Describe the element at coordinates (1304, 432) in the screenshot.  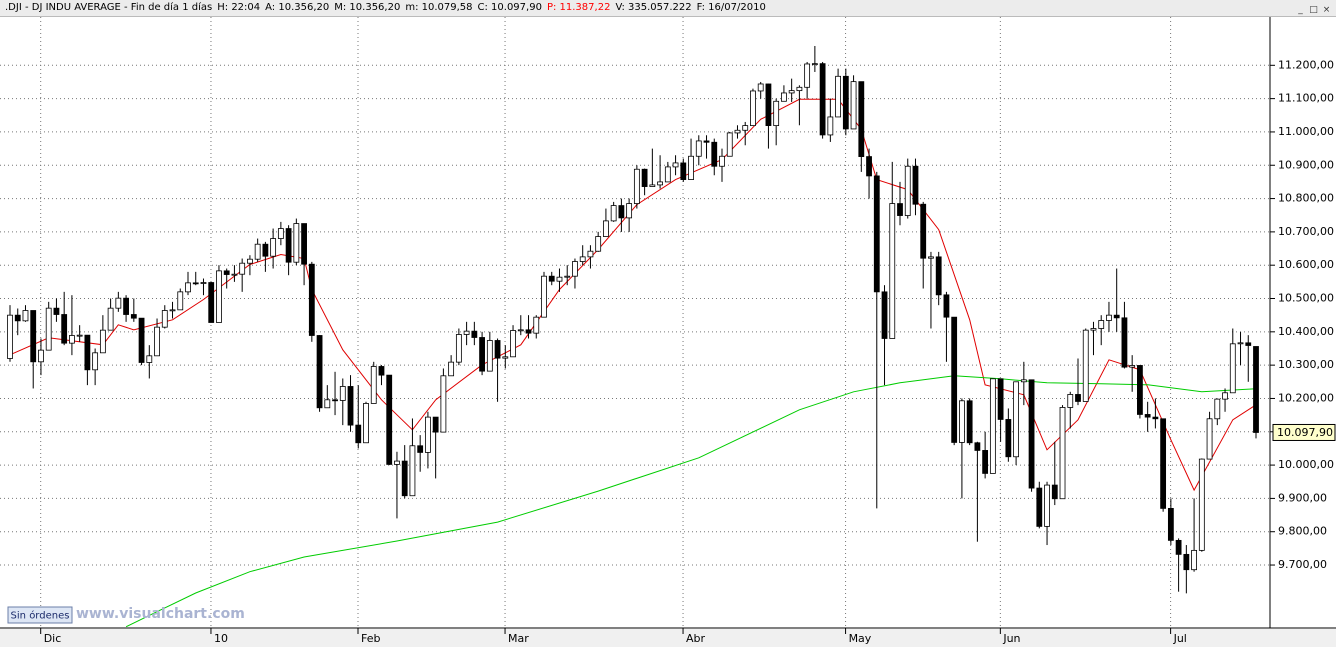
I see `last-price-box` at that location.